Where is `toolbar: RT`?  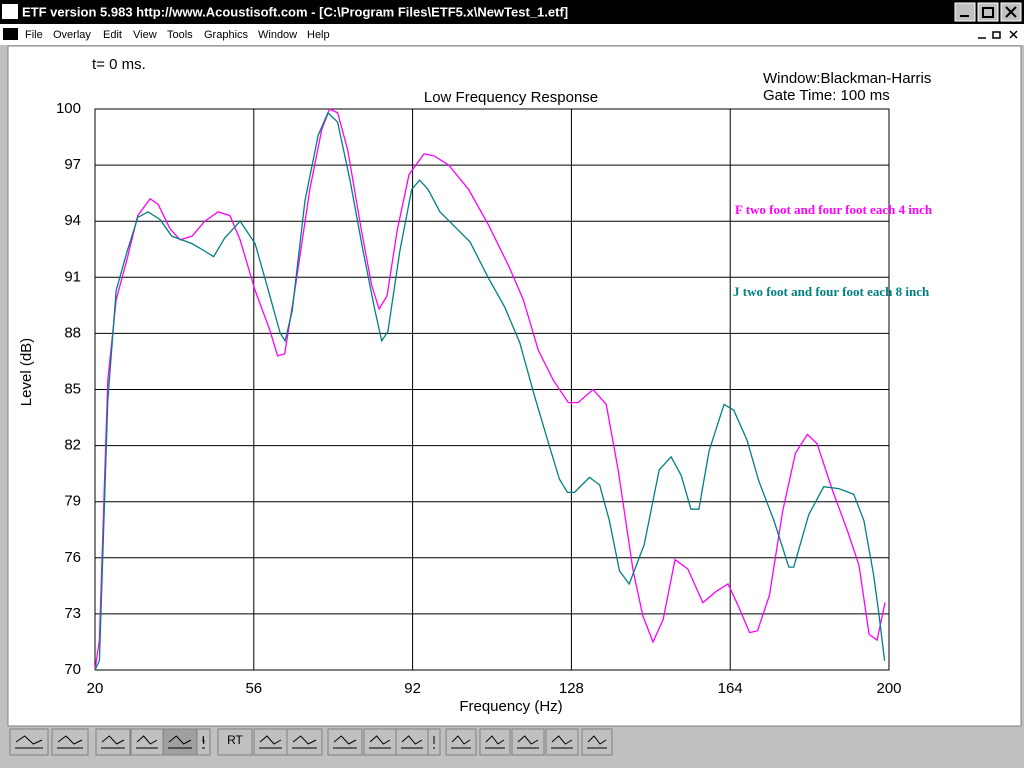 toolbar: RT is located at coordinates (311, 742).